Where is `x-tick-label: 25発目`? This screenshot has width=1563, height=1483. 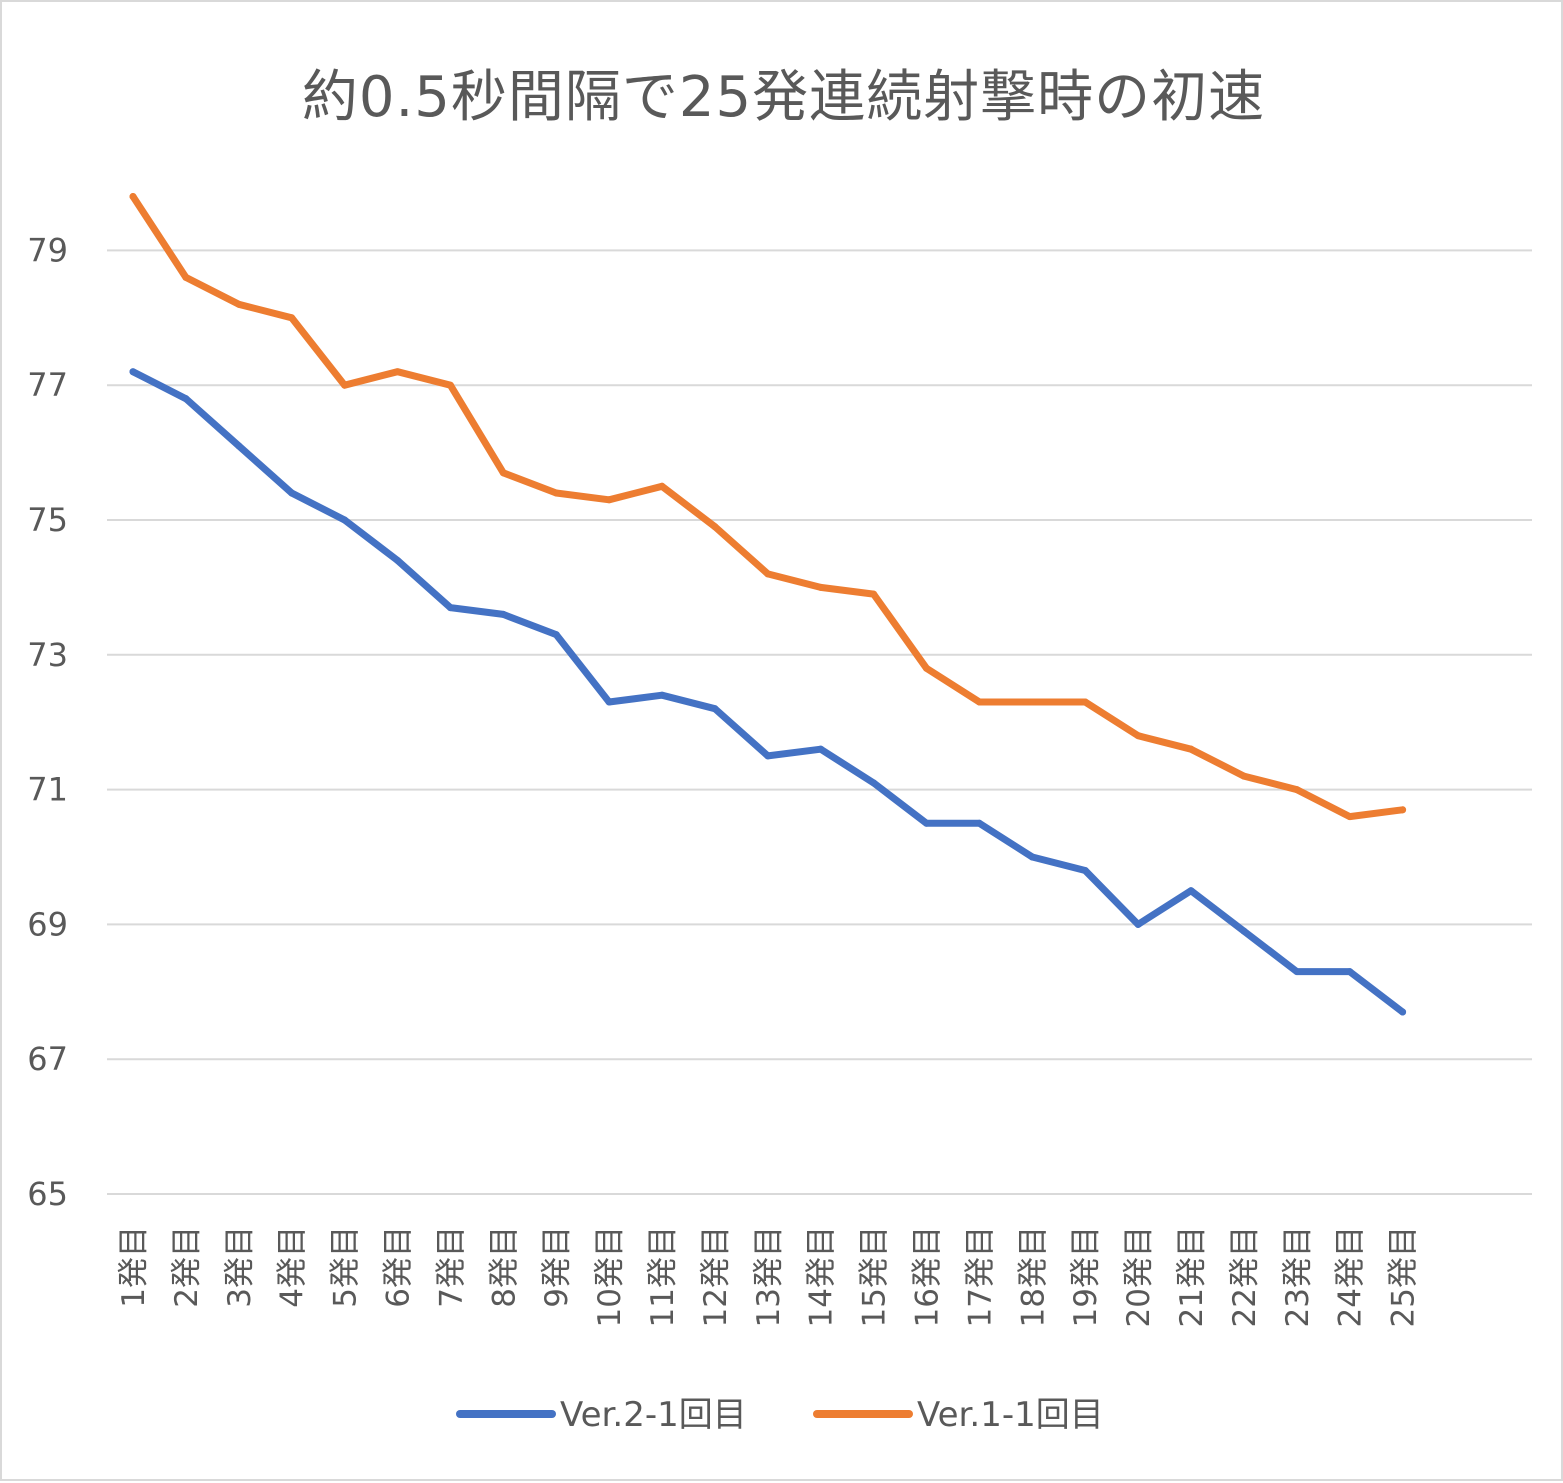 x-tick-label: 25発目 is located at coordinates (1404, 1276).